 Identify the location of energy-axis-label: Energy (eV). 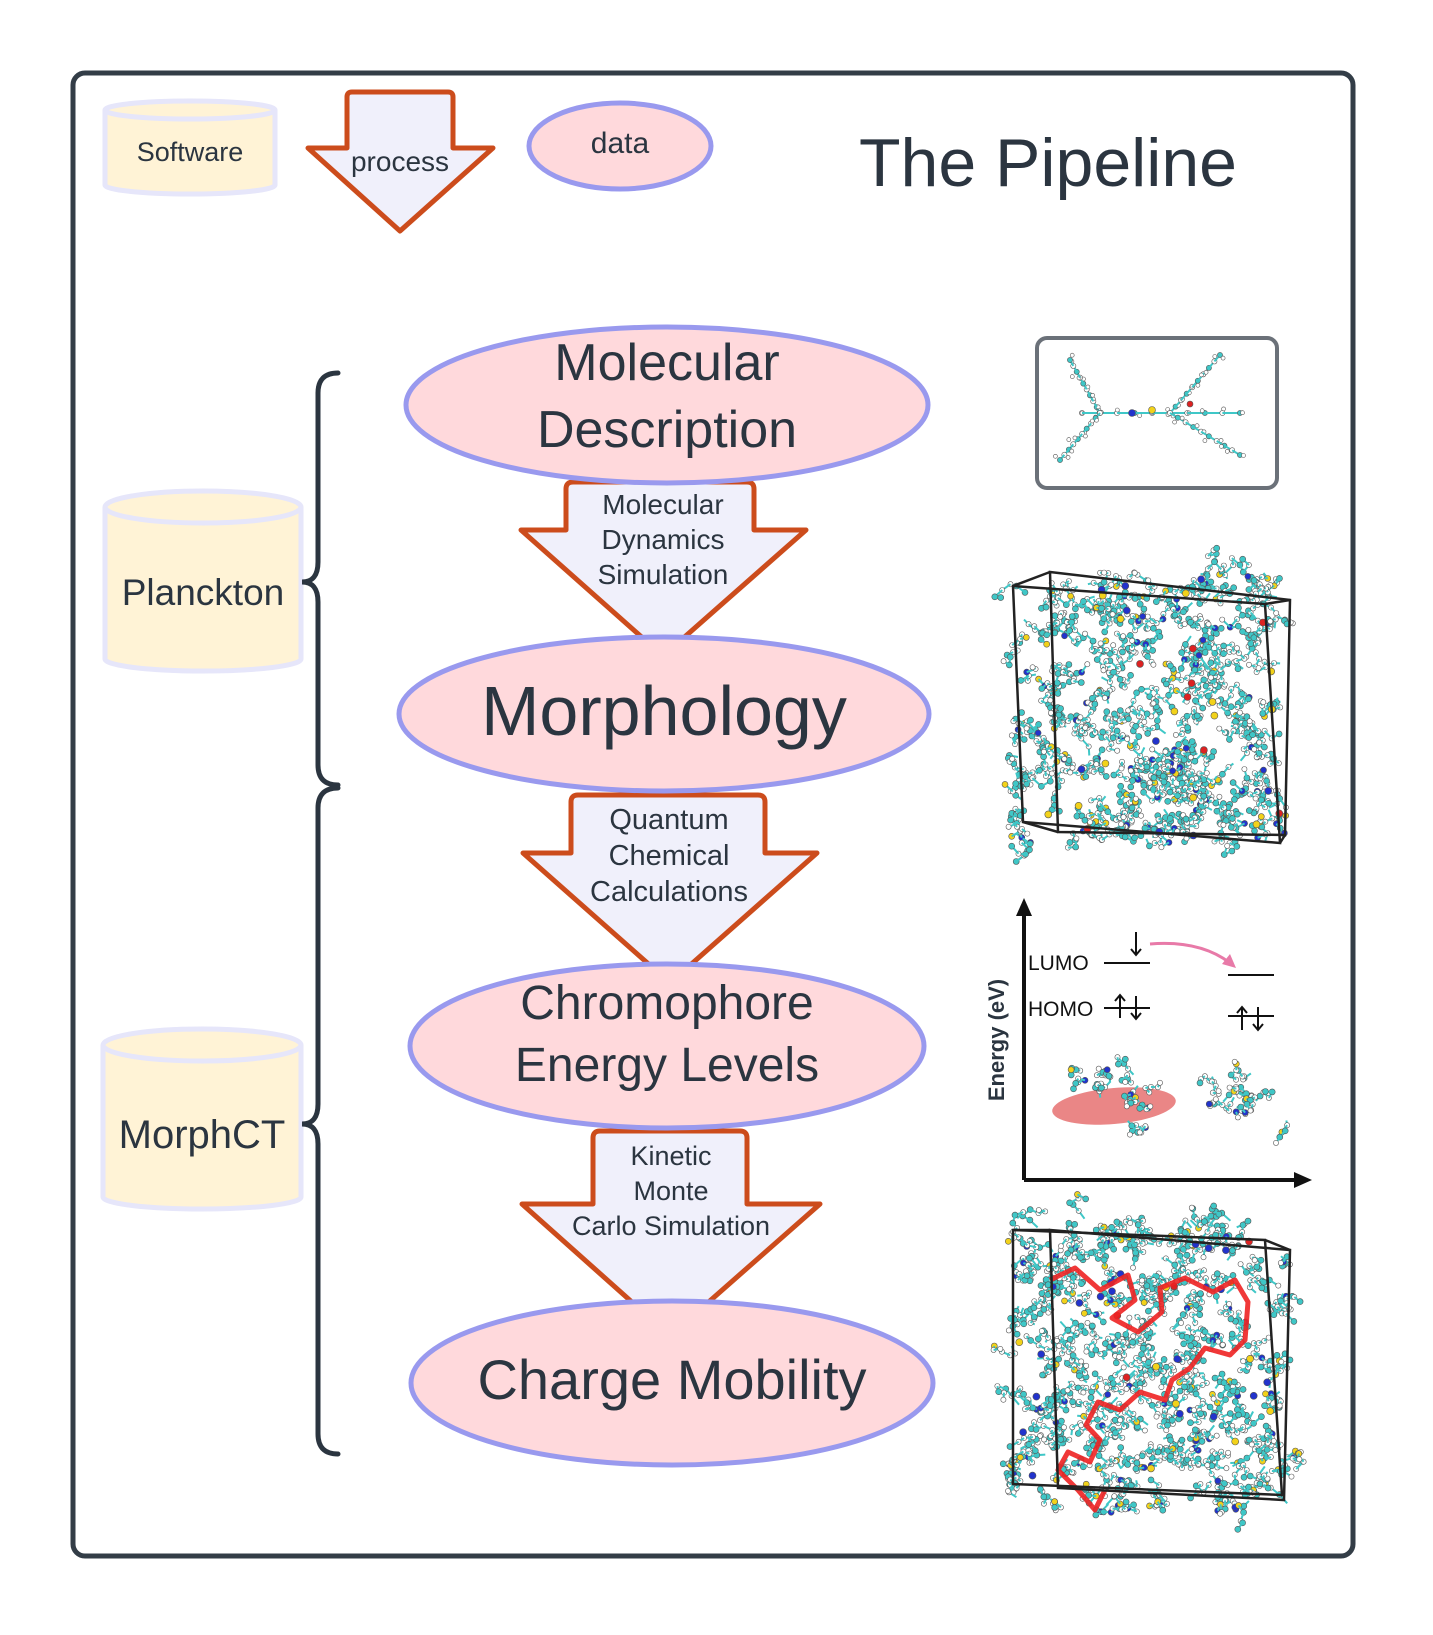
(996, 1040).